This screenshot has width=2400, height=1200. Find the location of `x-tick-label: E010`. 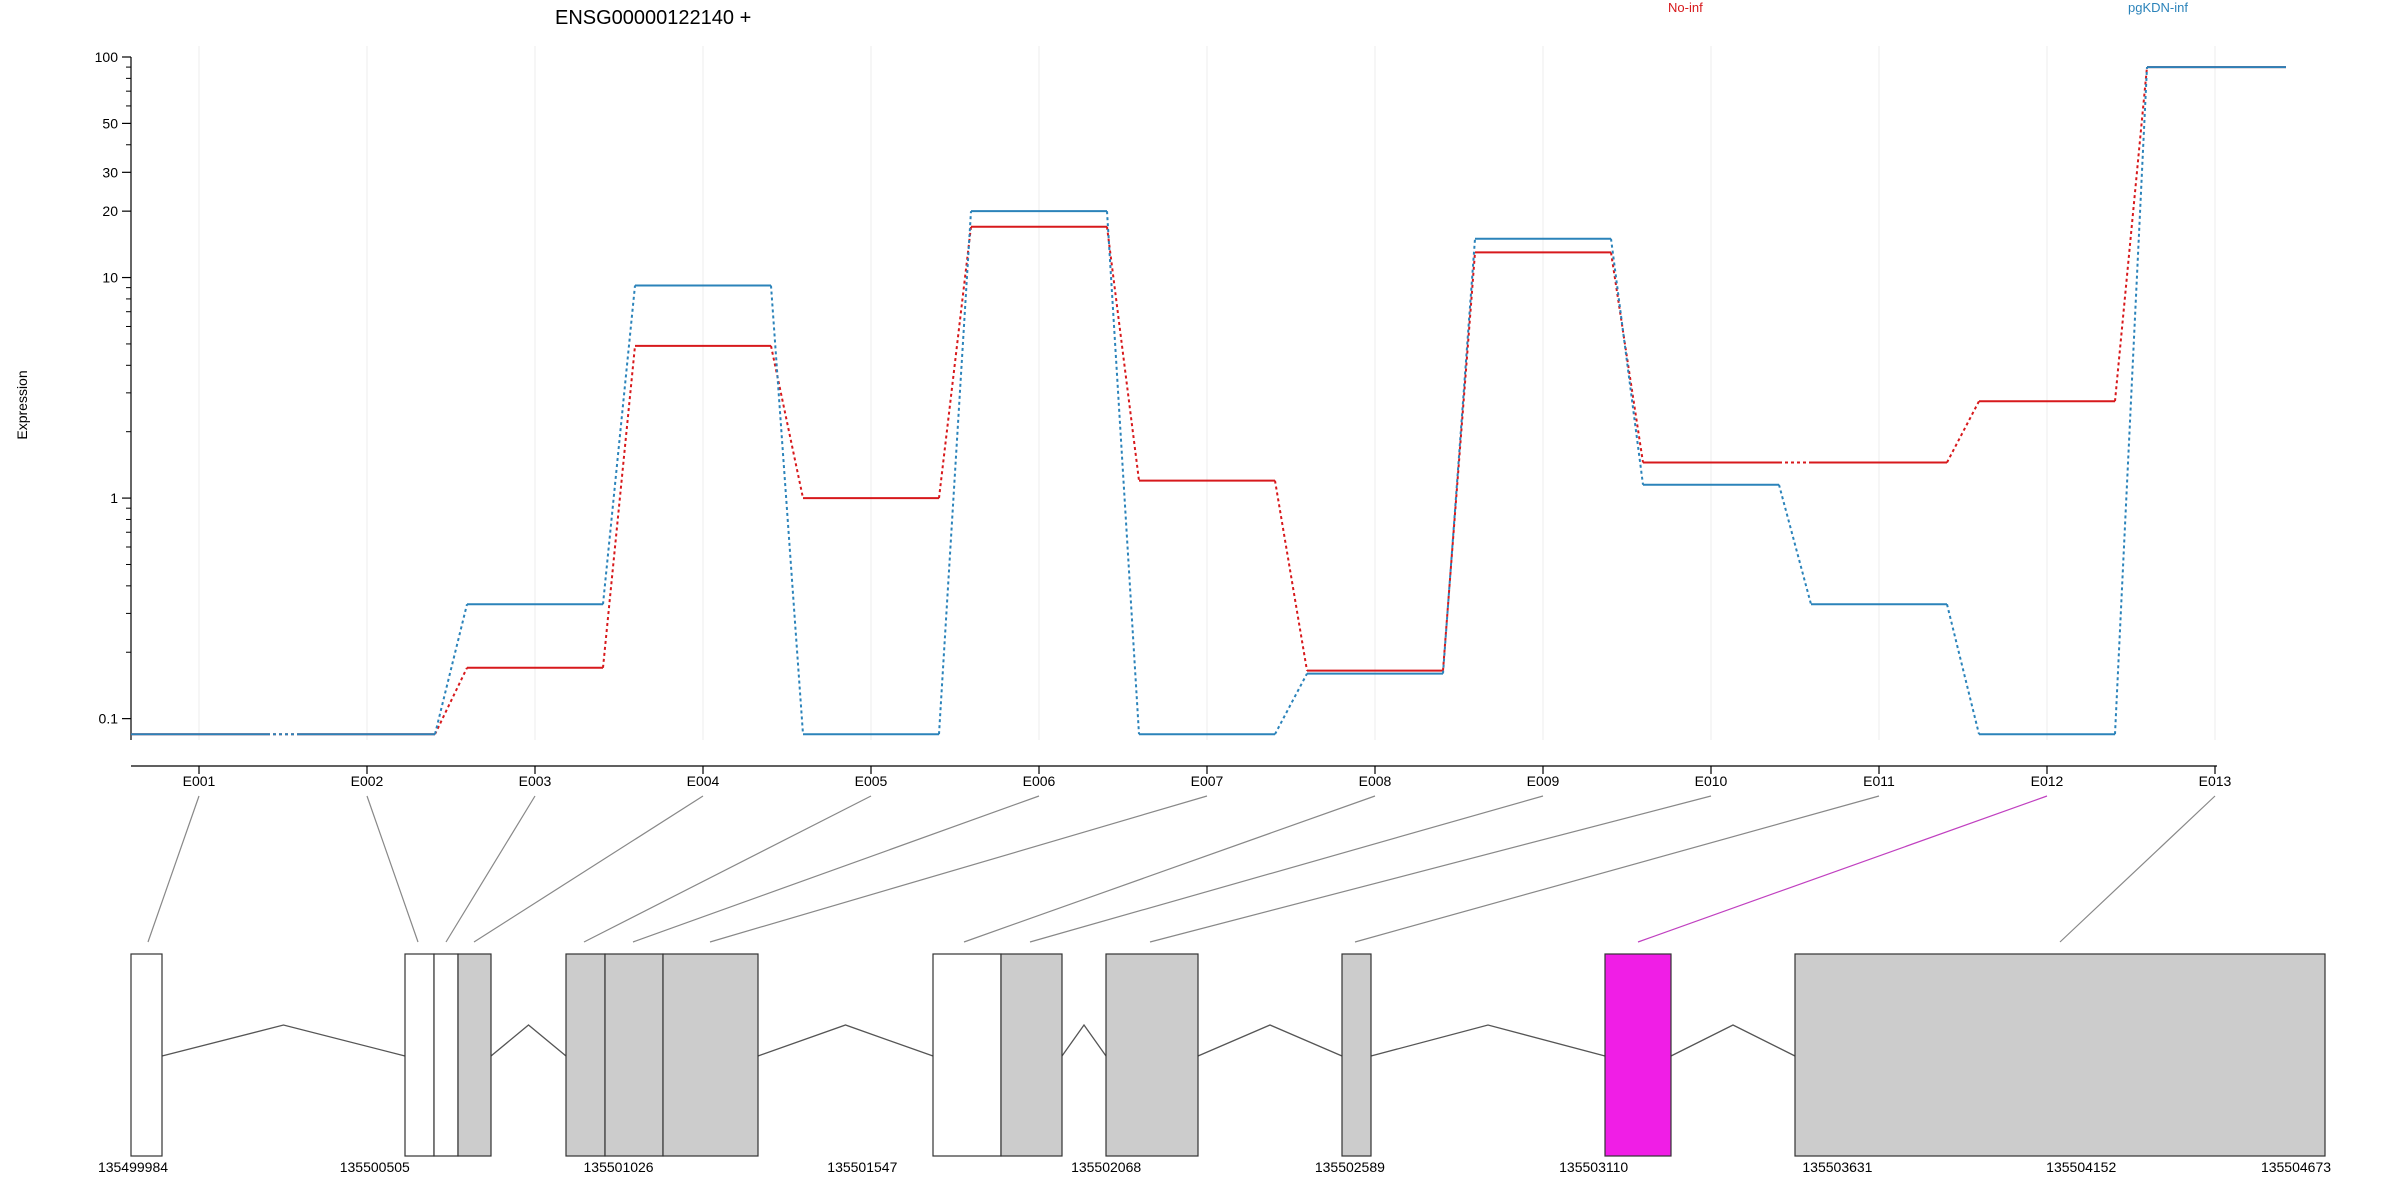

x-tick-label: E010 is located at coordinates (1711, 781).